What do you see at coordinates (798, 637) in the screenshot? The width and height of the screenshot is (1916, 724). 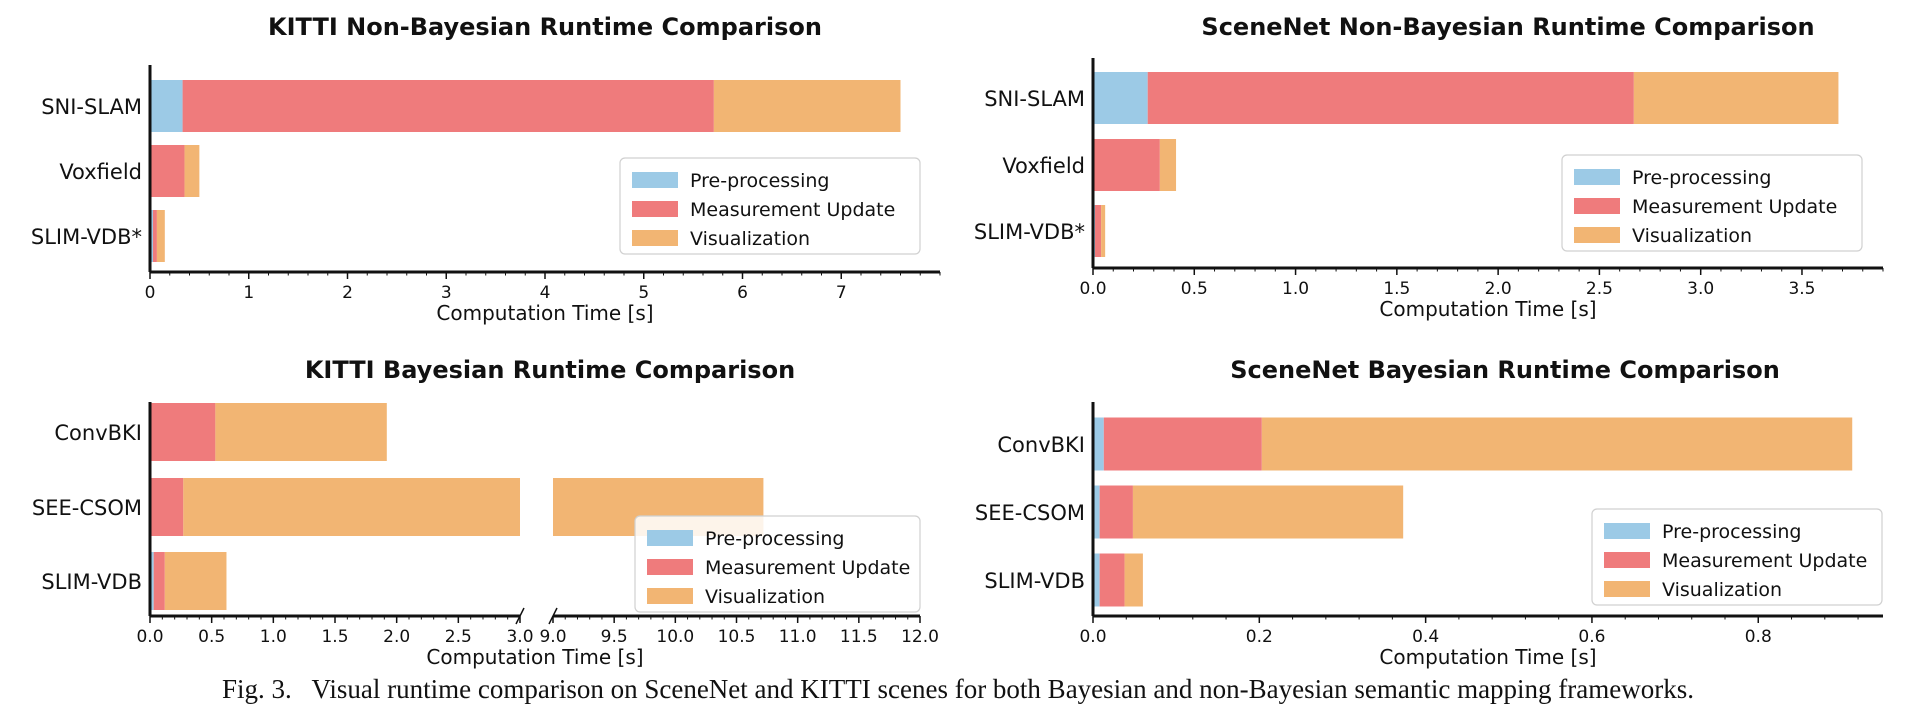 I see `x-tick-label: 11.0` at bounding box center [798, 637].